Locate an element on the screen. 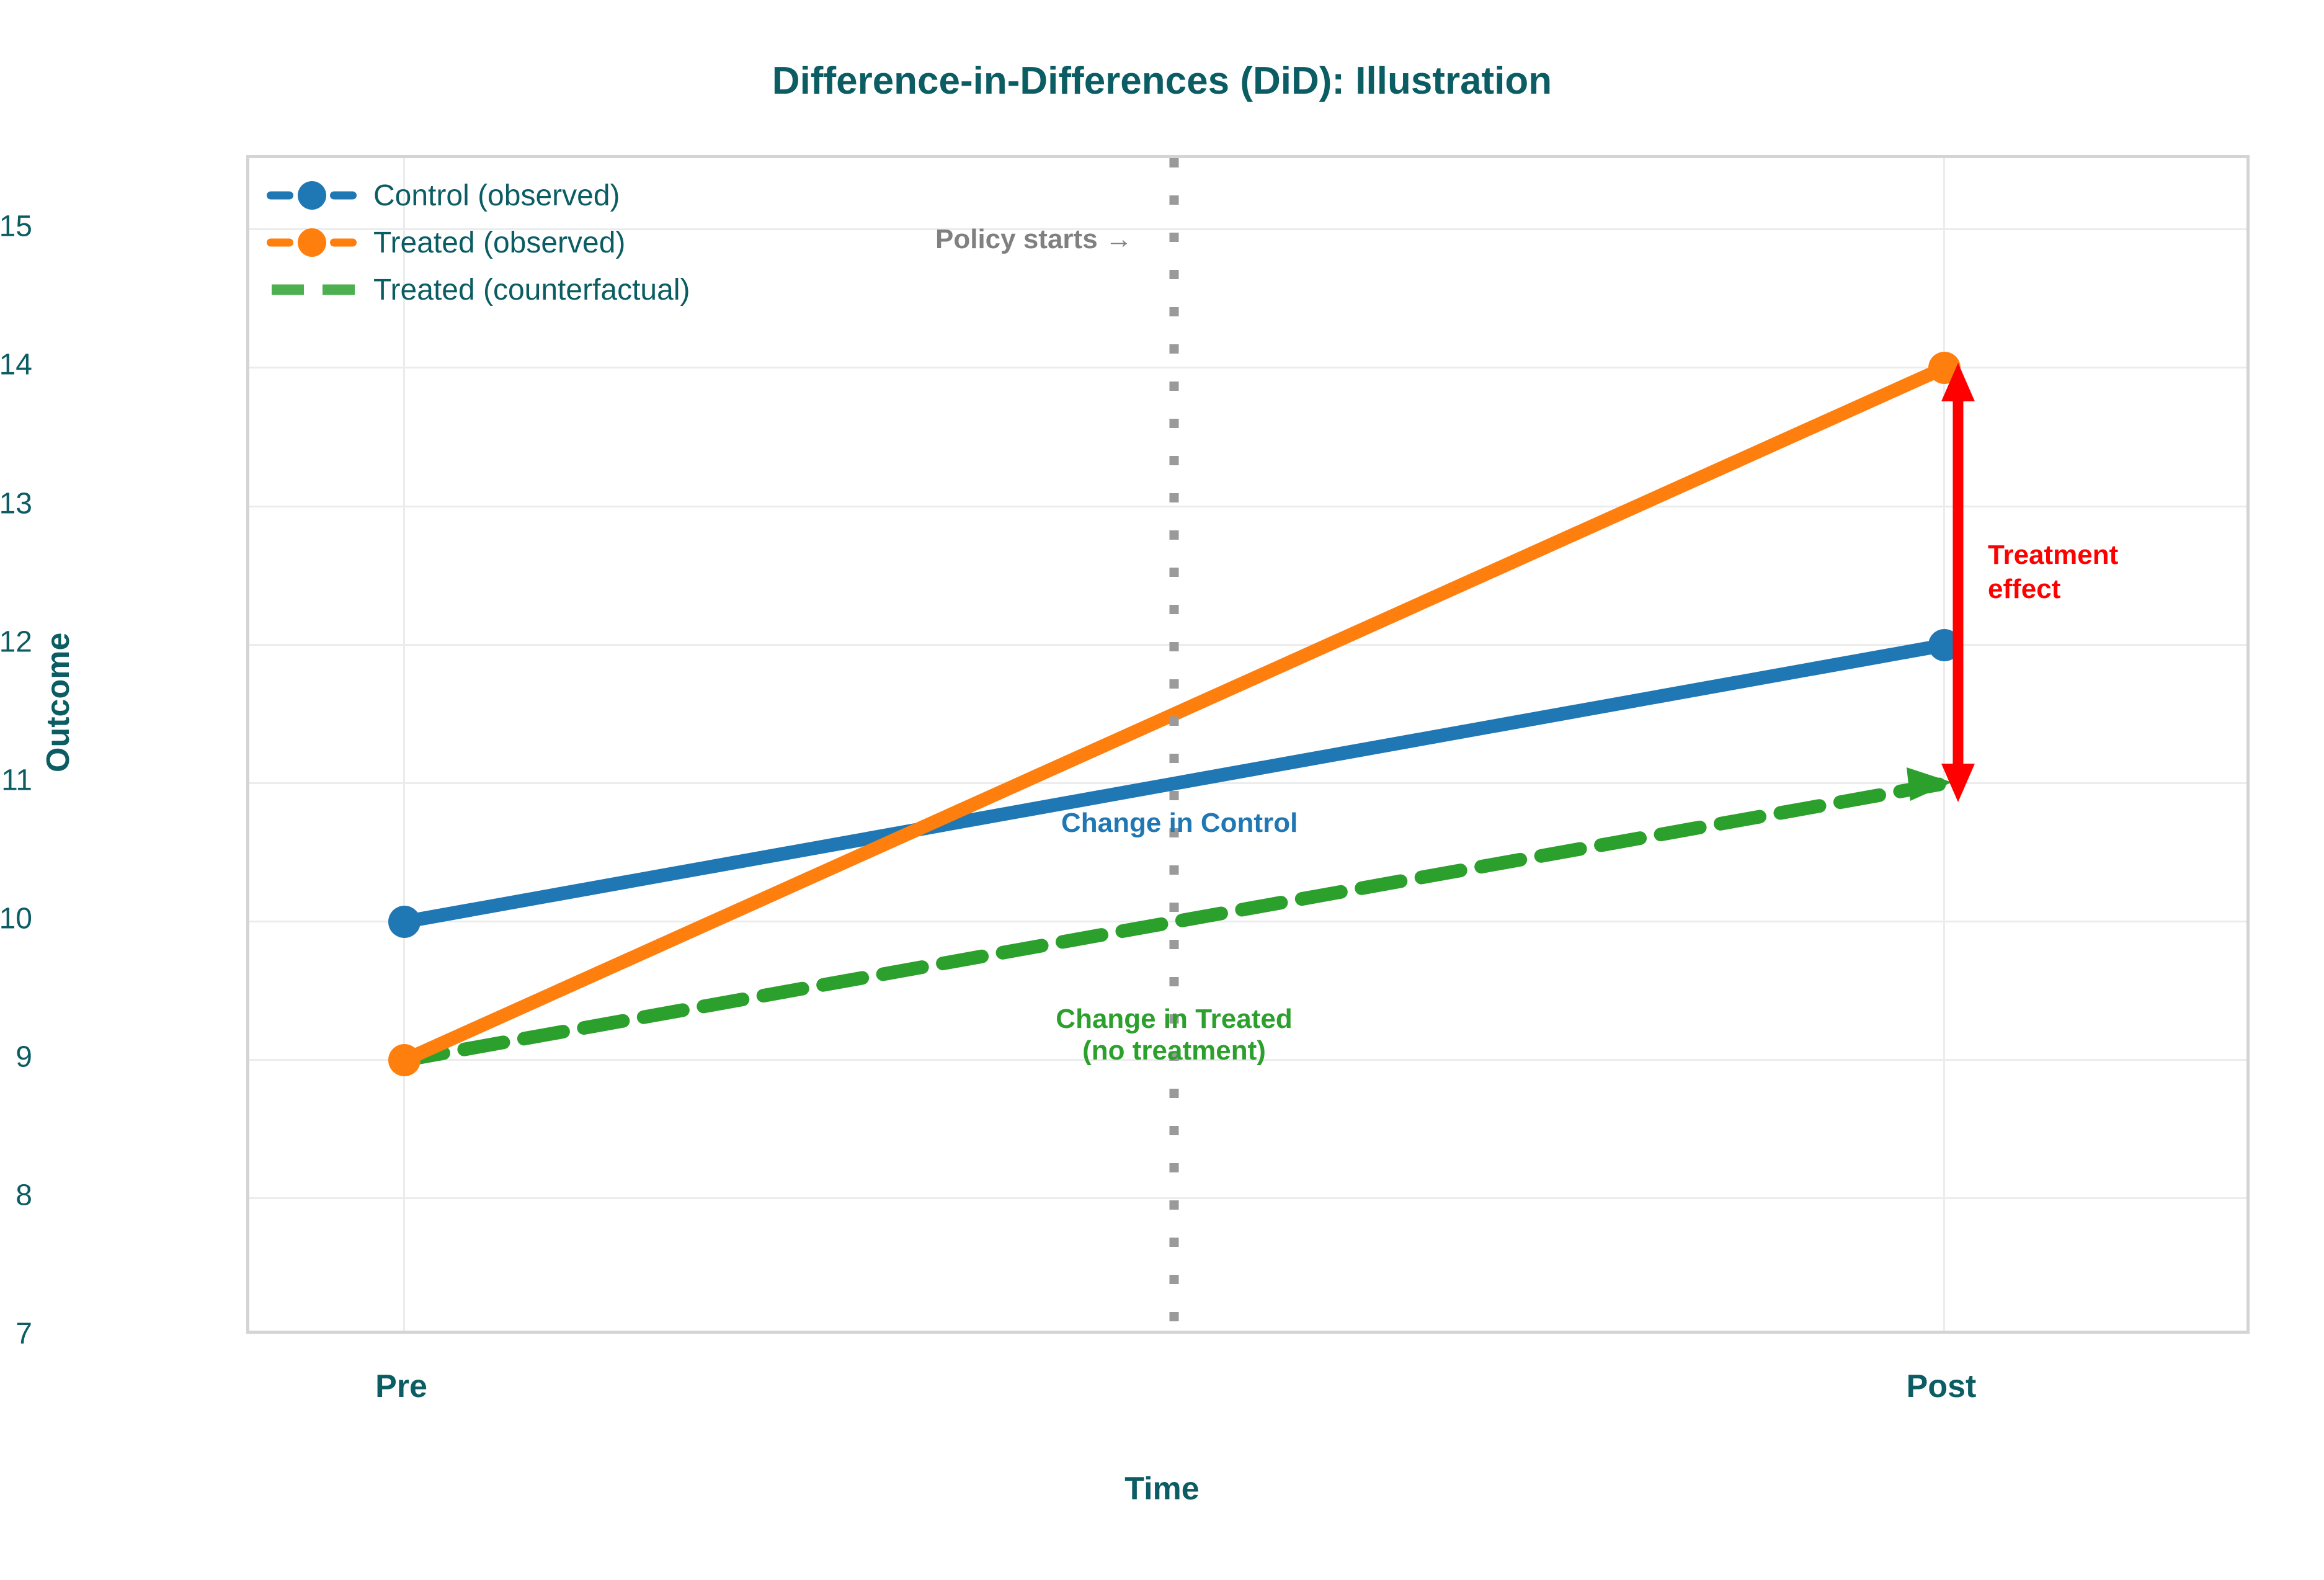  annotation-change-in-treated-line2: (no treatment) is located at coordinates (1174, 1050).